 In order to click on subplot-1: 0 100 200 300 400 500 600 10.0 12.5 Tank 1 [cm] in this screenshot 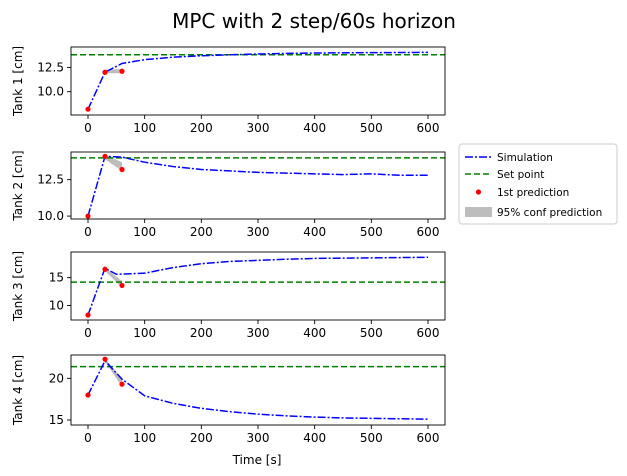, I will do `click(228, 90)`.